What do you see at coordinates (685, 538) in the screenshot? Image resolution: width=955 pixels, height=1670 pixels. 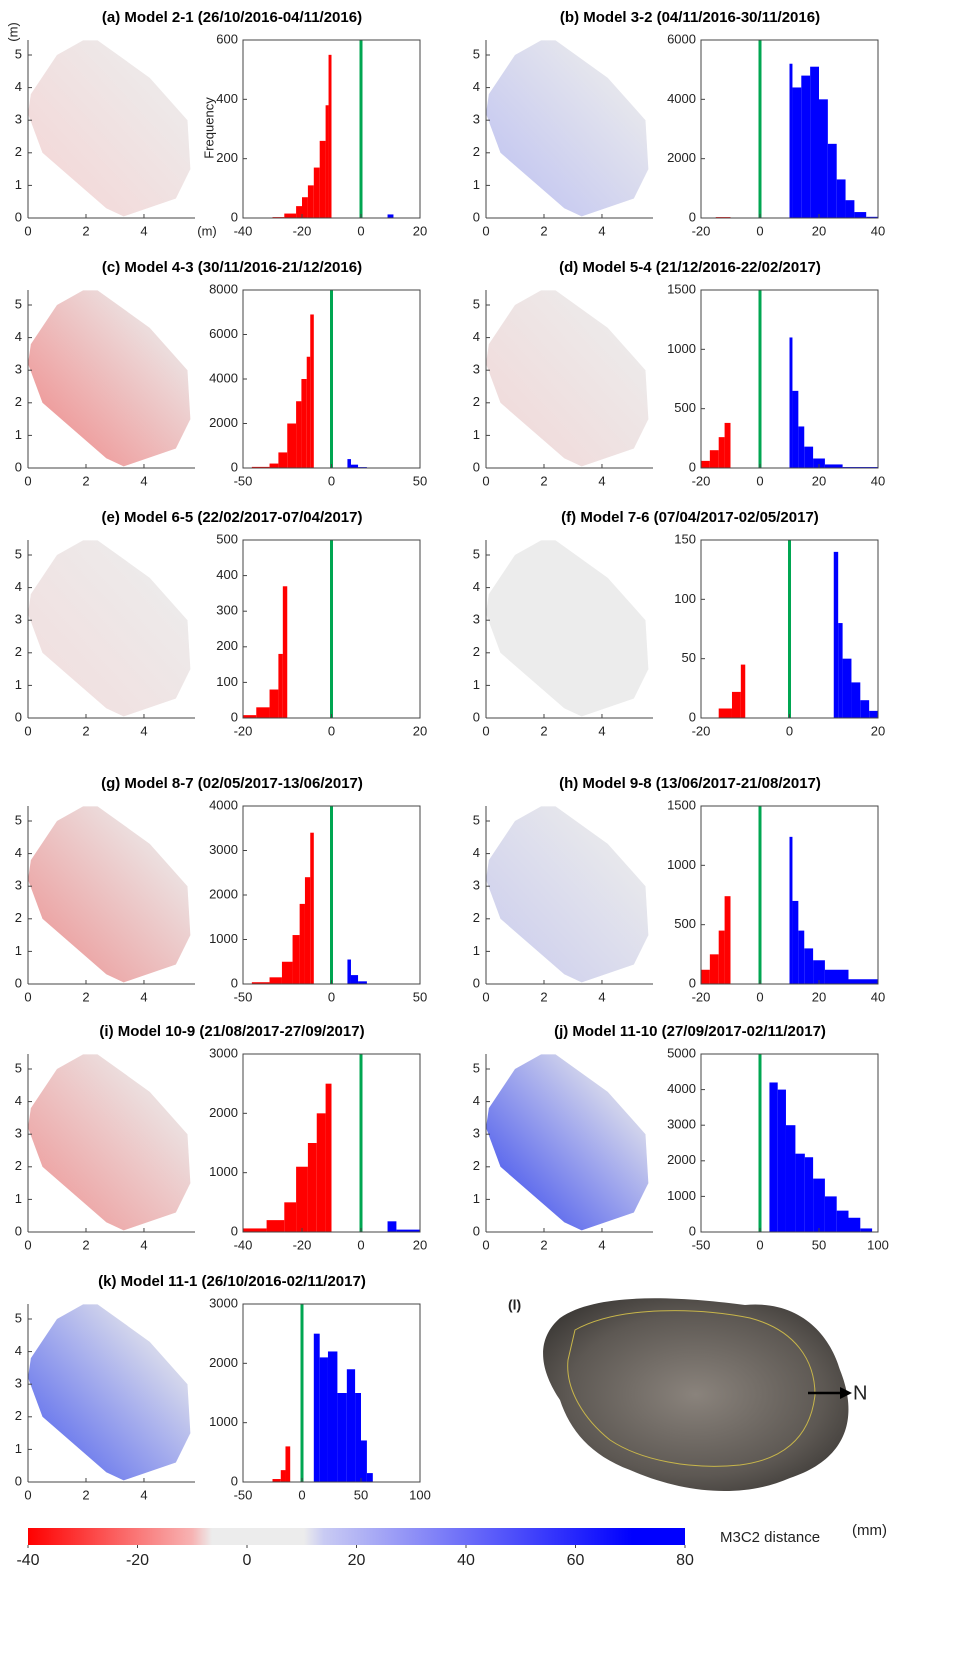 I see `y-tick-label: 150` at bounding box center [685, 538].